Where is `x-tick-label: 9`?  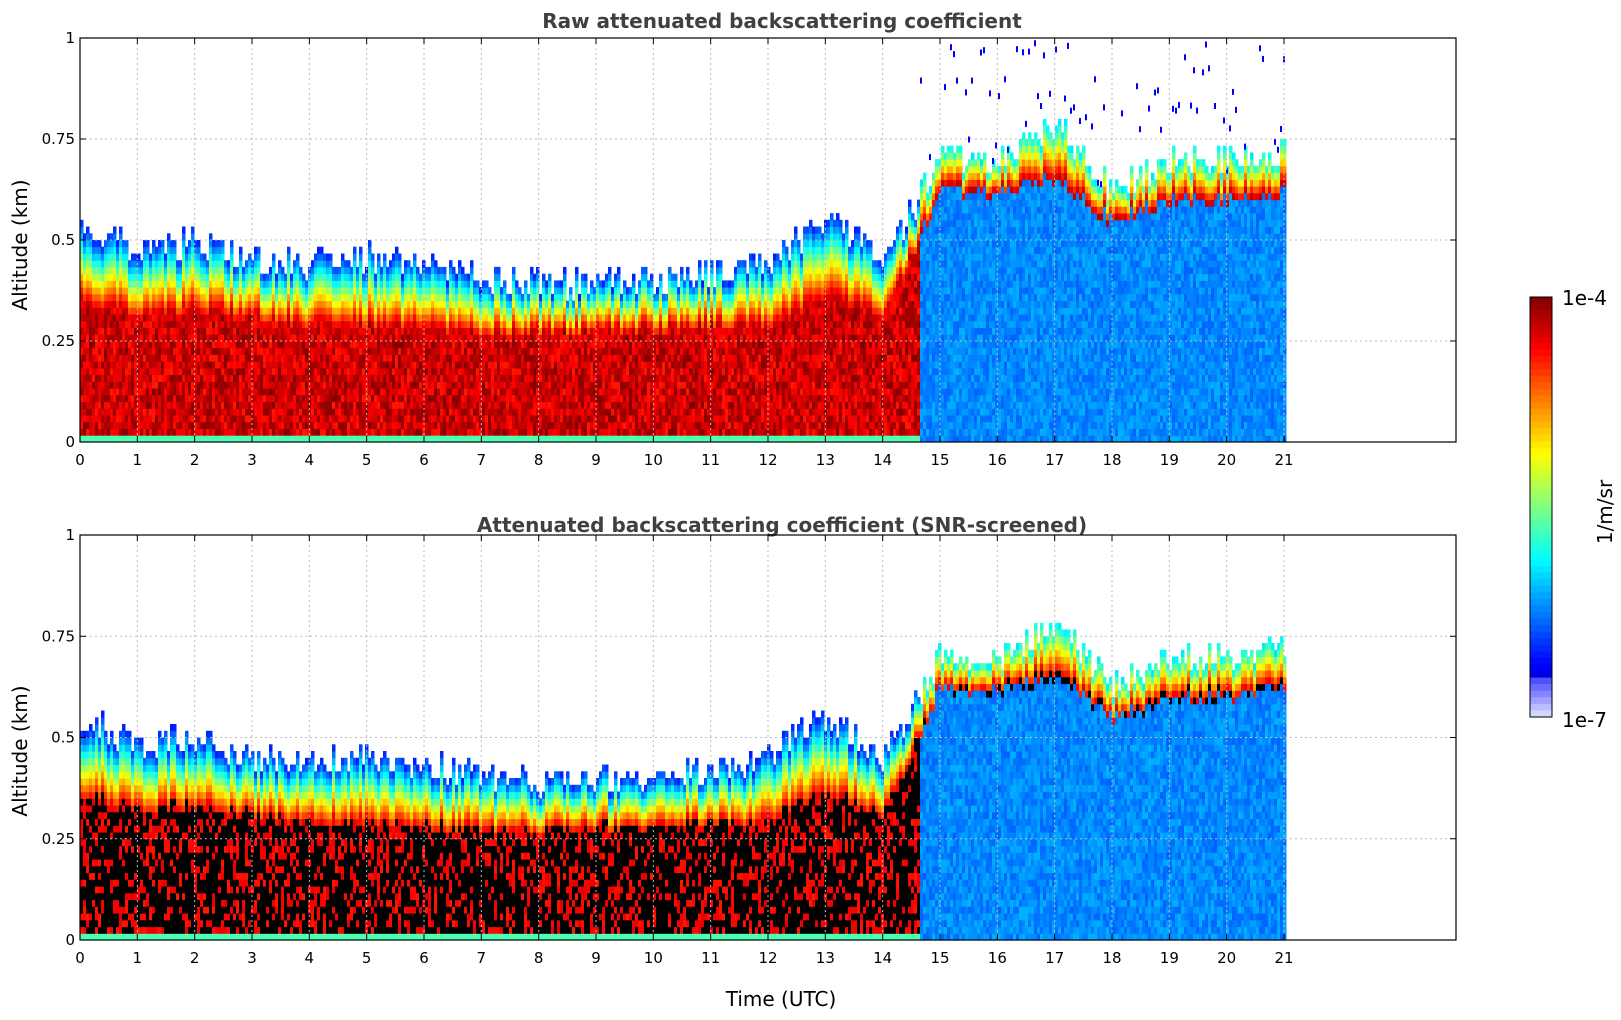 x-tick-label: 9 is located at coordinates (596, 460).